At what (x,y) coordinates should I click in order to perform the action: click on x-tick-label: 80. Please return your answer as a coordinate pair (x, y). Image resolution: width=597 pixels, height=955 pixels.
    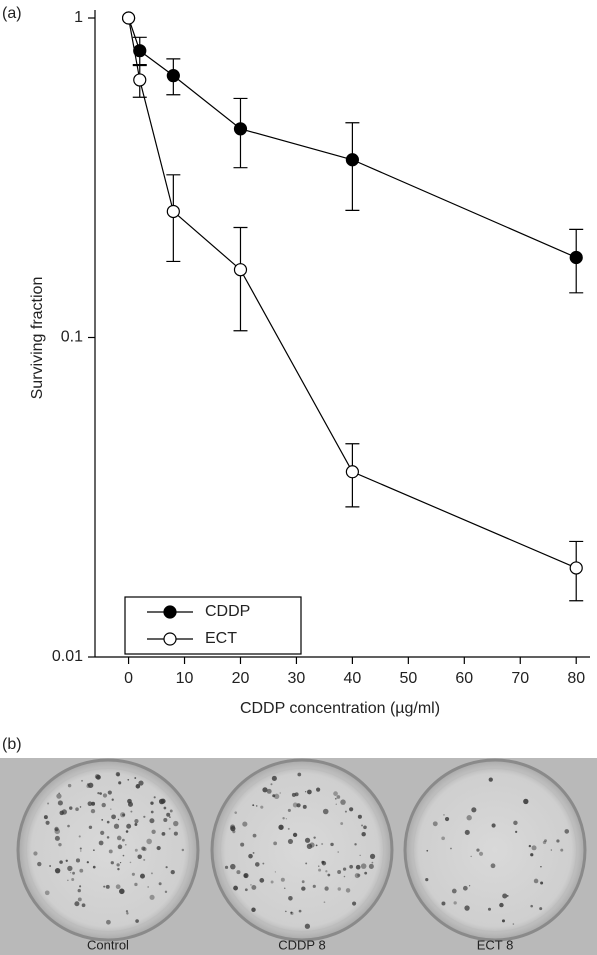
    Looking at the image, I should click on (576, 678).